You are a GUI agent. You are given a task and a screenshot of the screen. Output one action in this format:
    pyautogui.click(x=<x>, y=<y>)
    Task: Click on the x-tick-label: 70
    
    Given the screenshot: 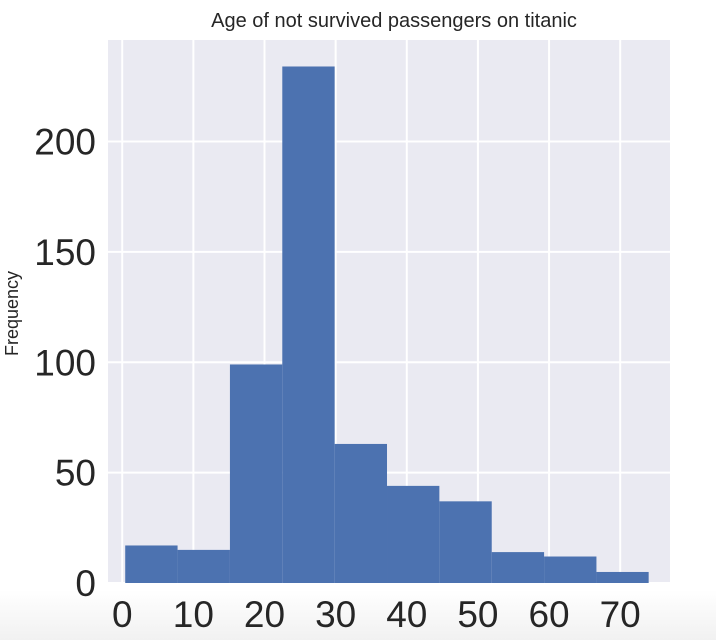 What is the action you would take?
    pyautogui.click(x=620, y=614)
    